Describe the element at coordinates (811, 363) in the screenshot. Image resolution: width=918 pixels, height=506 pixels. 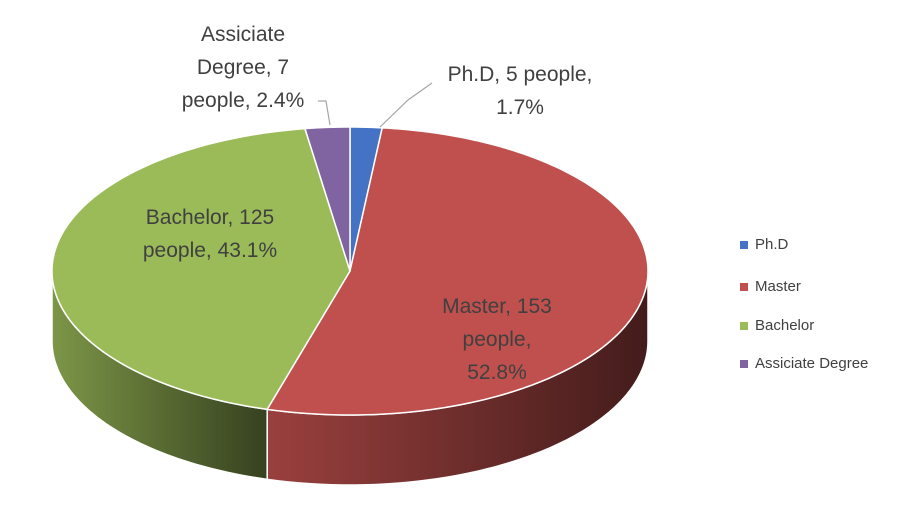
I see `legend-label: Assiciate Degree` at that location.